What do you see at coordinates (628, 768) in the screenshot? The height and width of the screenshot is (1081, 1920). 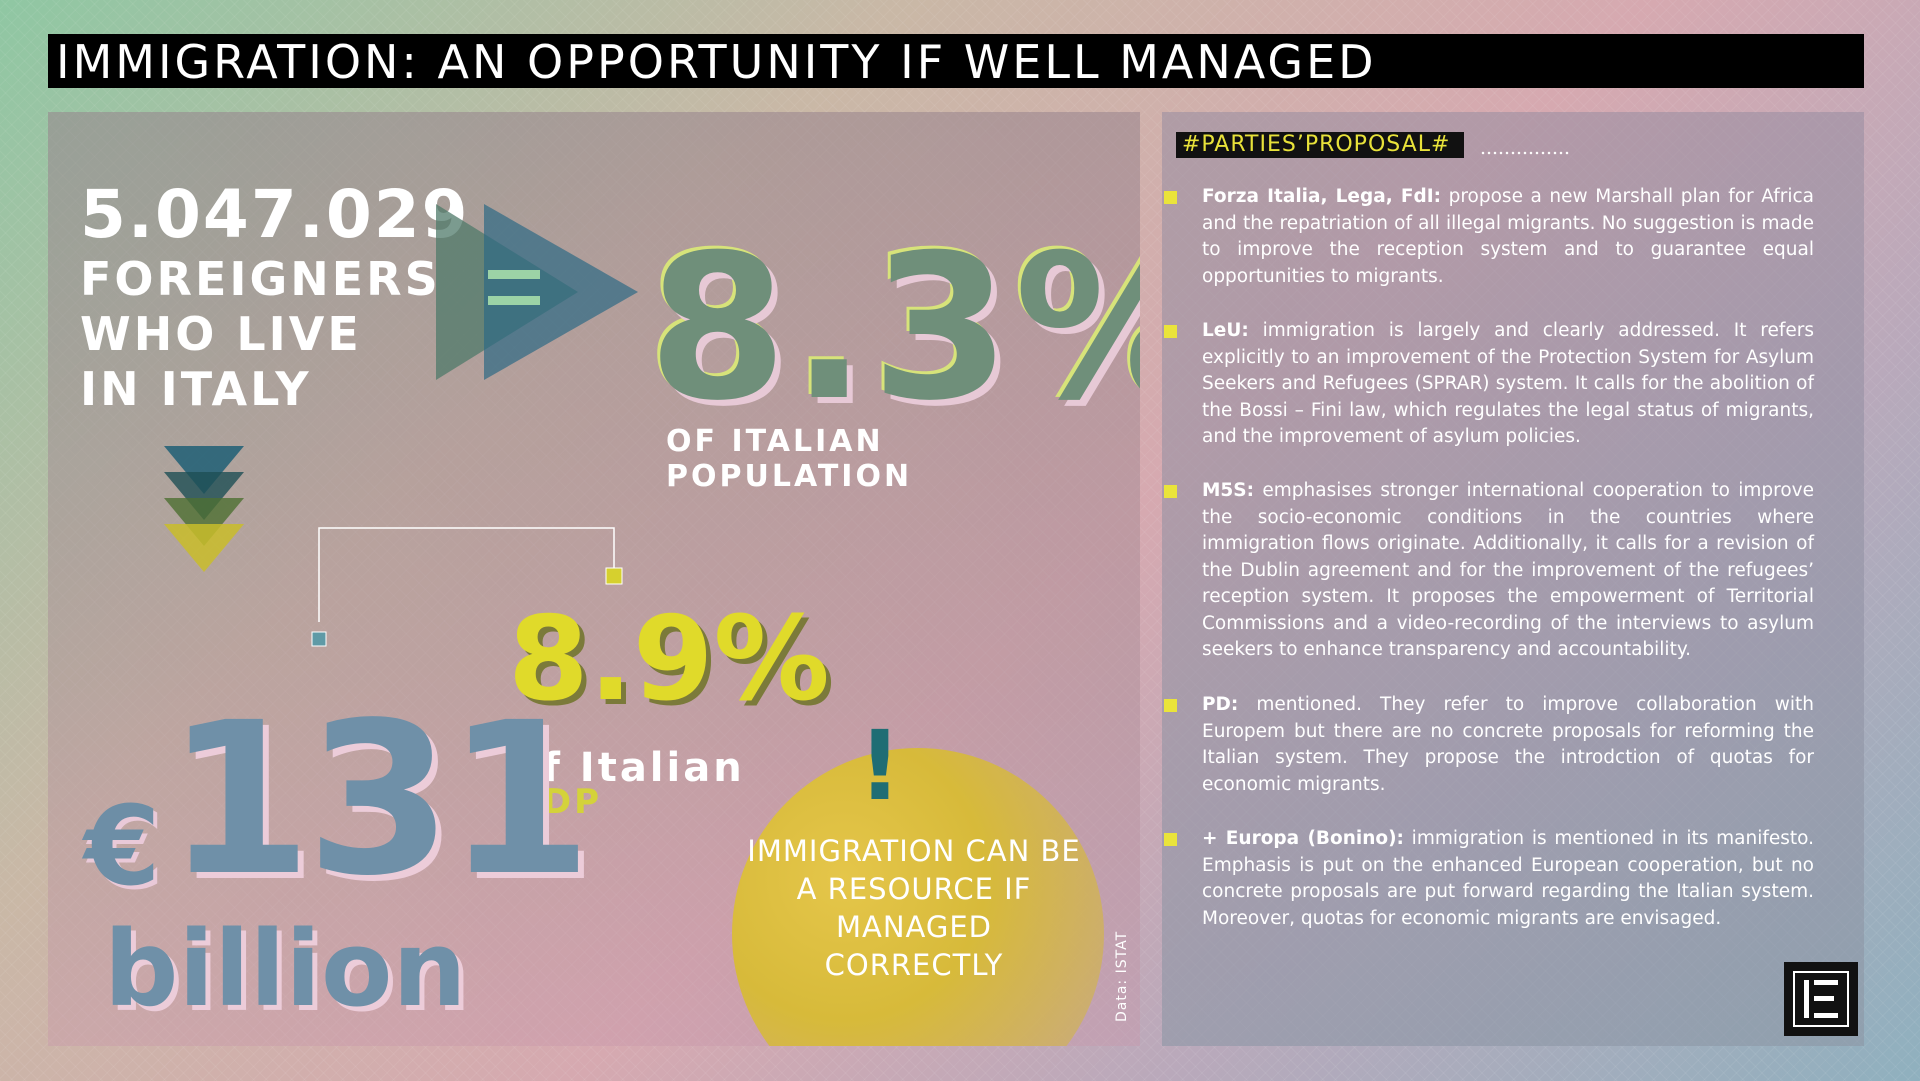 I see `gdp-of-label: of Italian` at bounding box center [628, 768].